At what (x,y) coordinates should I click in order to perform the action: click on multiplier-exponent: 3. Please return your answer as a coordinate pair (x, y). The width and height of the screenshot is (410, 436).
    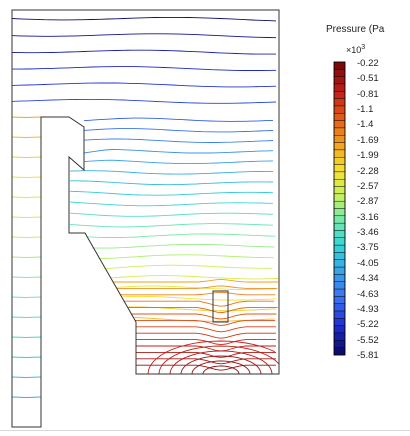
    Looking at the image, I should click on (363, 47).